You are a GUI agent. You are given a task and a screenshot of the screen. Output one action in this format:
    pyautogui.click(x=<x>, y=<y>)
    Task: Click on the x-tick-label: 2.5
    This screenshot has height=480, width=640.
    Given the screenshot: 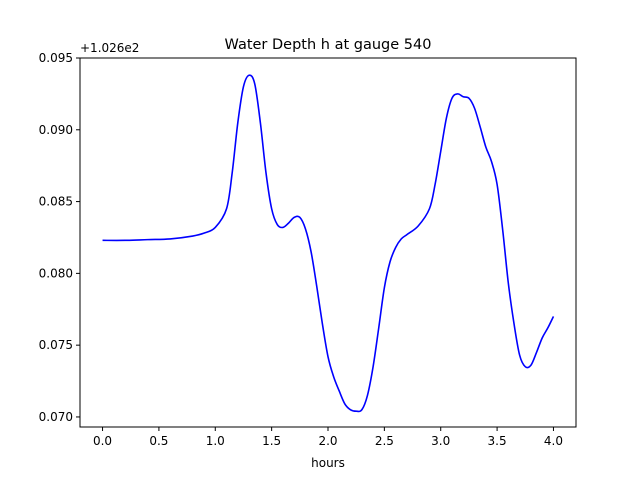 What is the action you would take?
    pyautogui.click(x=384, y=441)
    